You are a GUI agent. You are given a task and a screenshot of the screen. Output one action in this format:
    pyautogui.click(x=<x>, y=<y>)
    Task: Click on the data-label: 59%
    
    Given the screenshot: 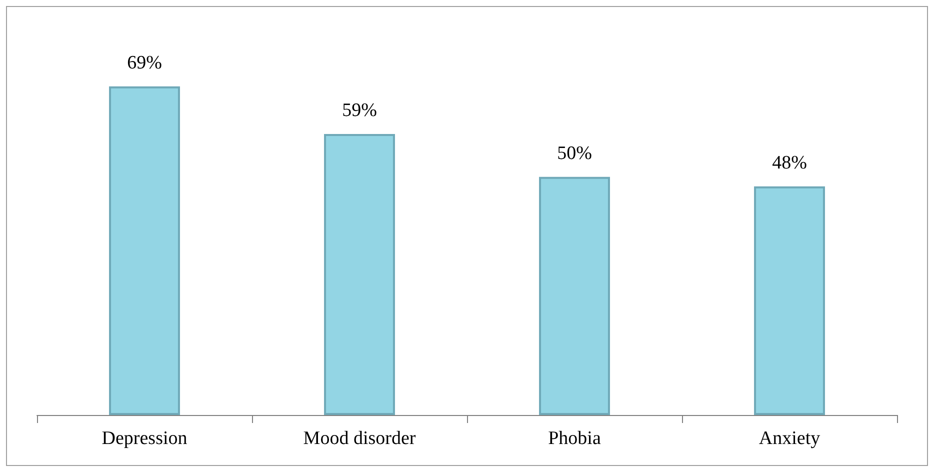 What is the action you would take?
    pyautogui.click(x=360, y=111)
    